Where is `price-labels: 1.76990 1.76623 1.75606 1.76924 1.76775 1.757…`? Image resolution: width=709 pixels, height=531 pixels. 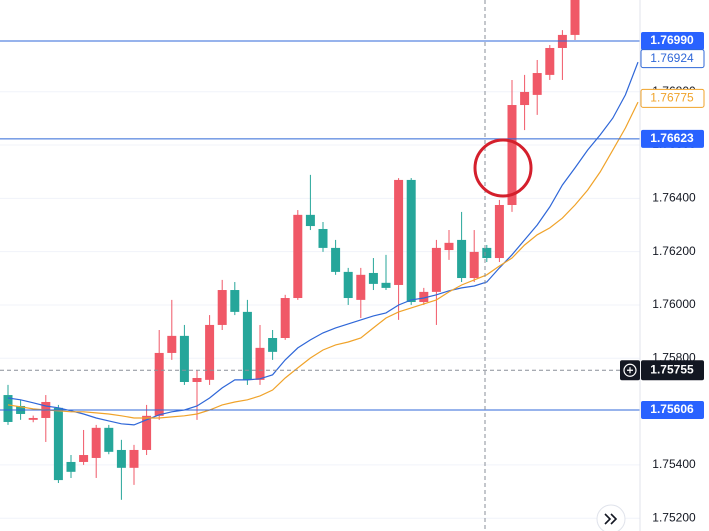
price-labels: 1.76990 1.76623 1.75606 1.76924 1.76775 1.757… is located at coordinates (662, 225).